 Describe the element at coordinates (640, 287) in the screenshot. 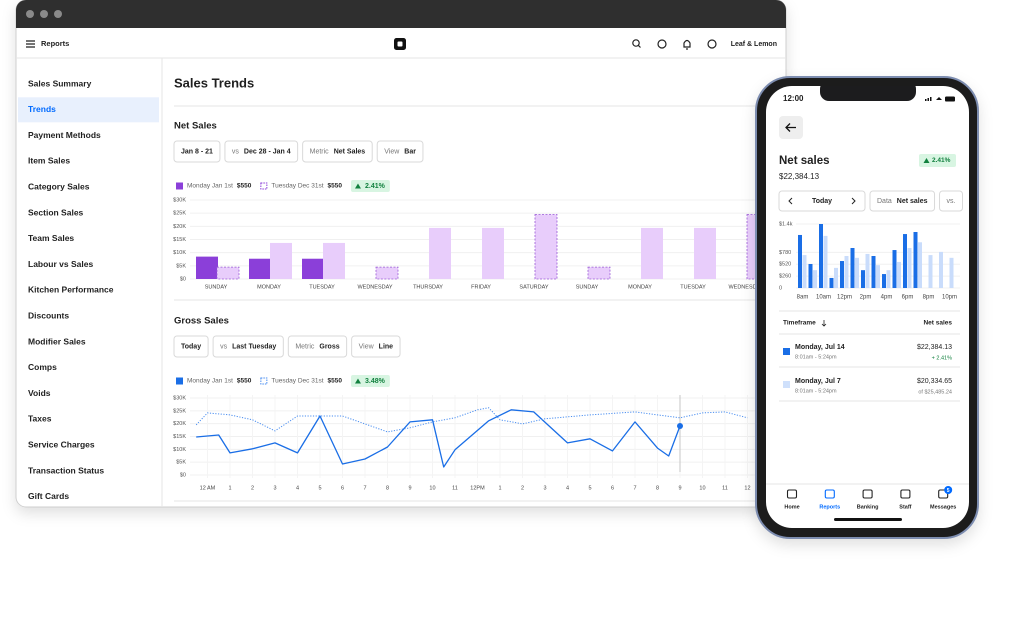

I see `x-tick-label: MONDAY` at that location.